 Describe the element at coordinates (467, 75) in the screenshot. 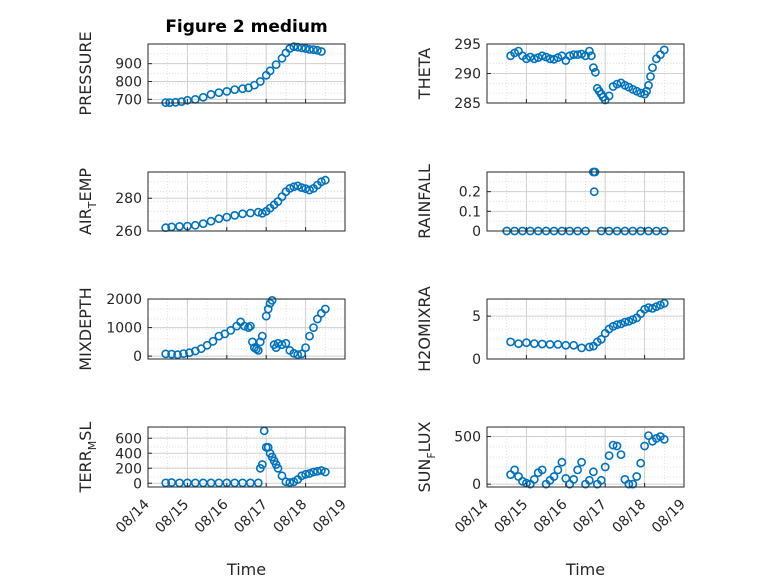

I see `y-tick-label: 290` at that location.